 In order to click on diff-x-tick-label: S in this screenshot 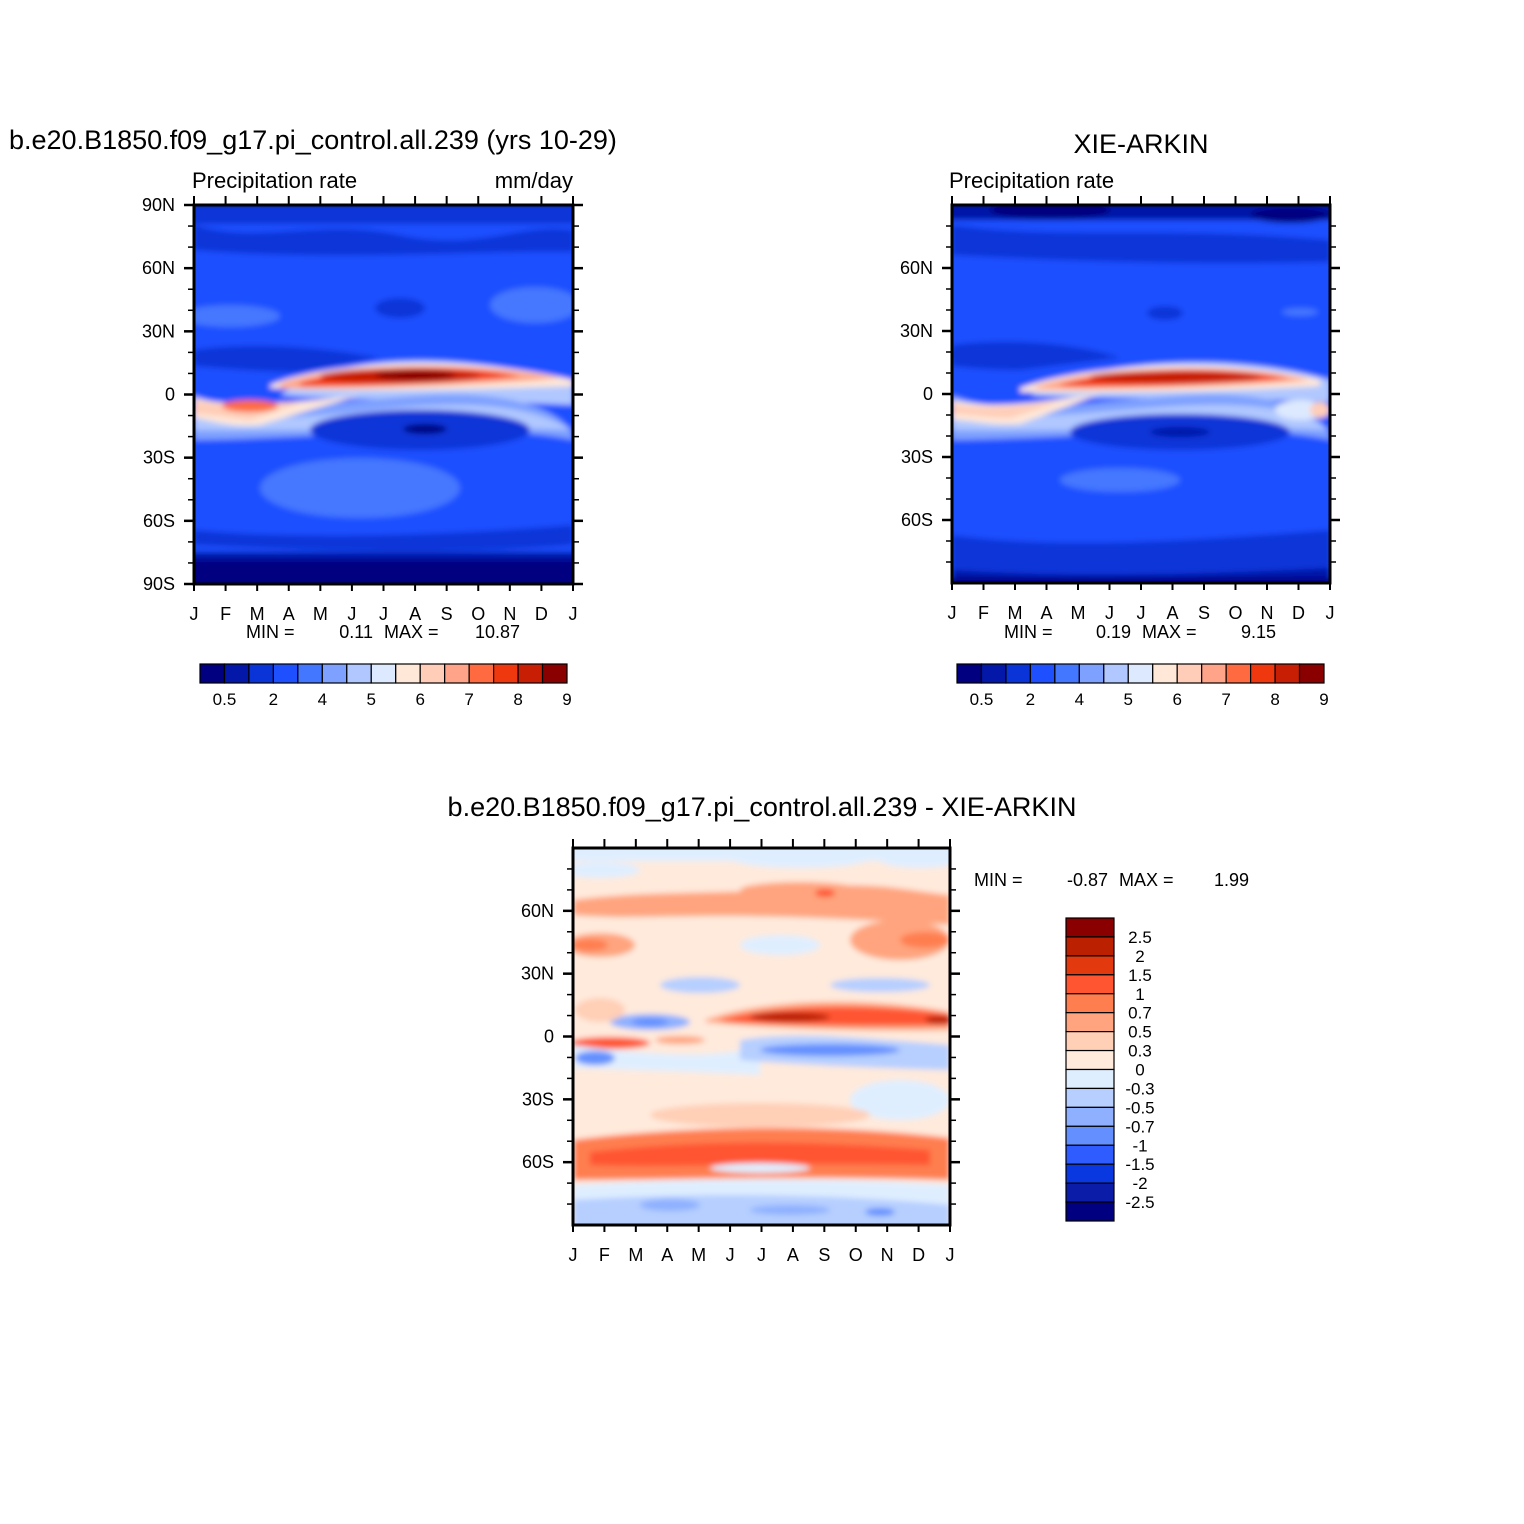, I will do `click(824, 1255)`.